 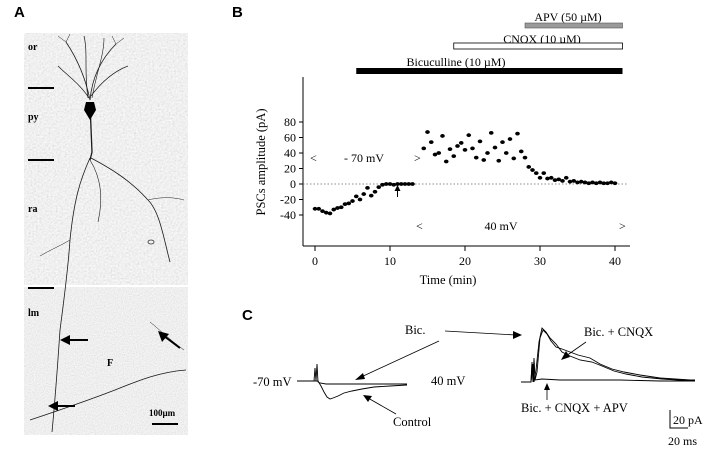 What do you see at coordinates (415, 330) in the screenshot?
I see `label-bic: Bic.` at bounding box center [415, 330].